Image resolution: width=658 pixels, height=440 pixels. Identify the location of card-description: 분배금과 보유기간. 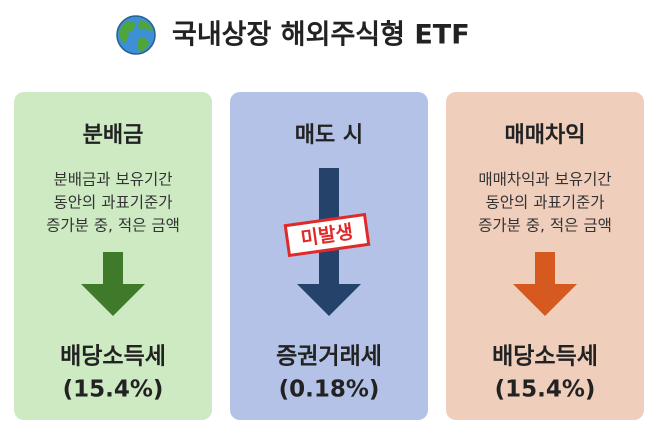
(112, 180).